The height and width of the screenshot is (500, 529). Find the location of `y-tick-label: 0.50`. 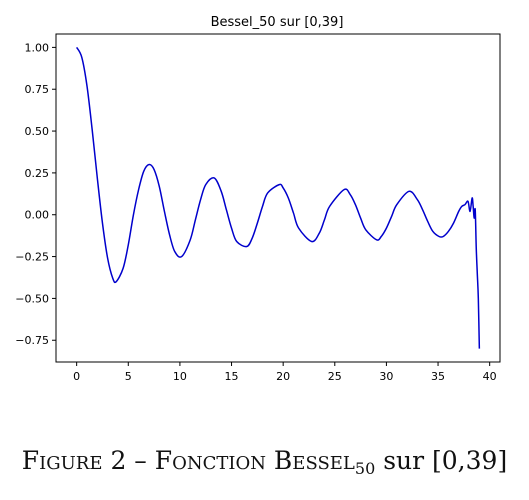

y-tick-label: 0.50 is located at coordinates (37, 131).